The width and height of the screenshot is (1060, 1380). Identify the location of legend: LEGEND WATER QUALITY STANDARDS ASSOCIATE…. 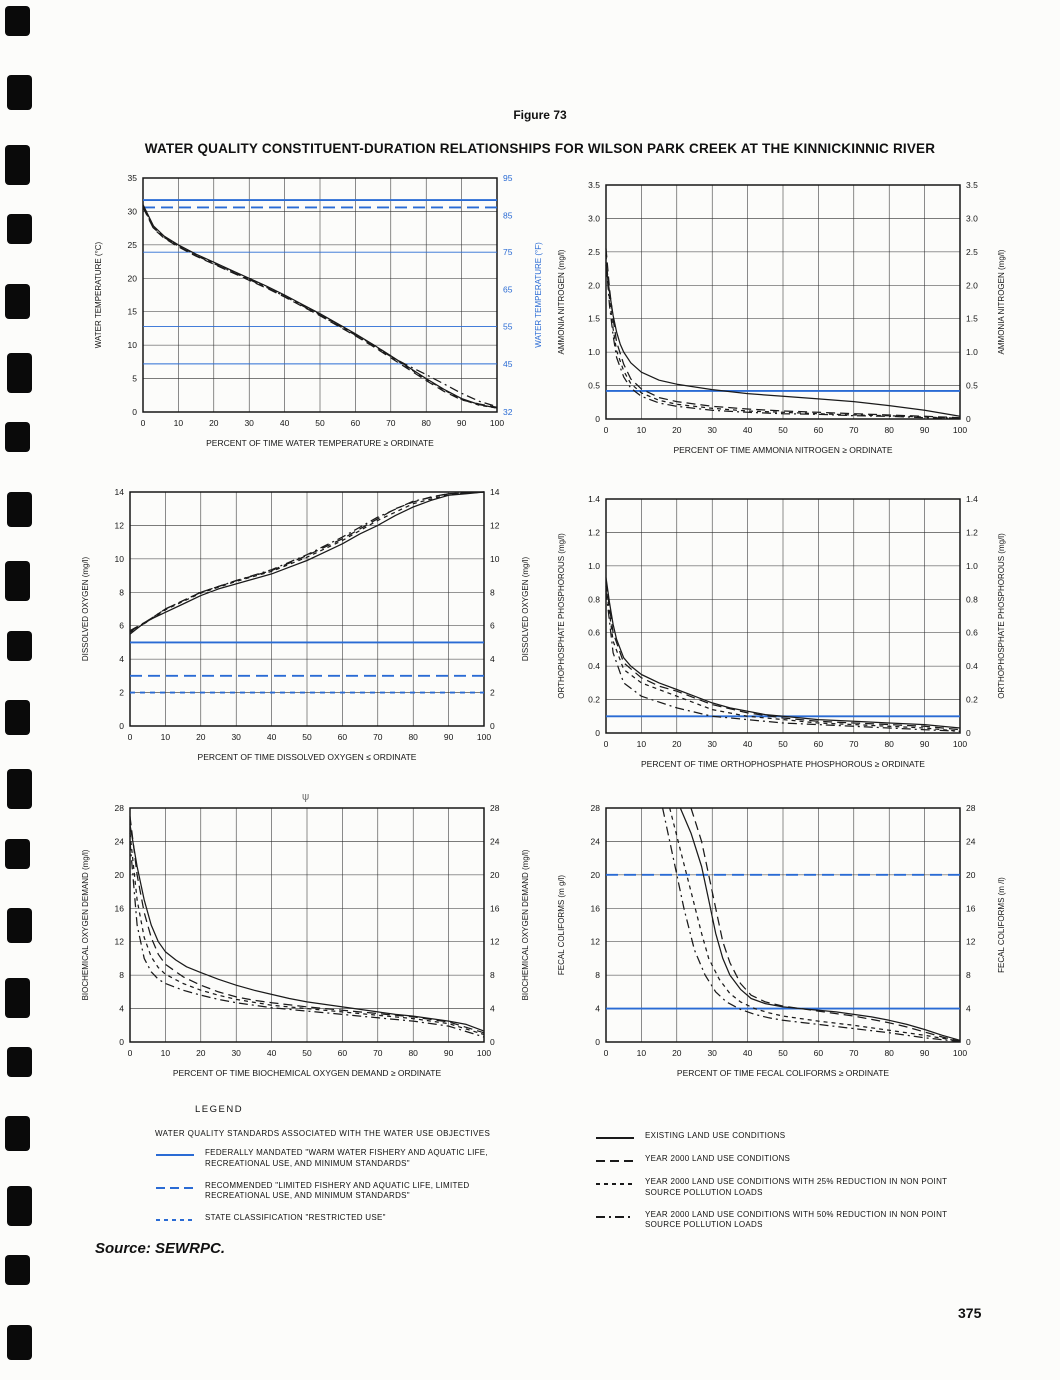
(585, 1173).